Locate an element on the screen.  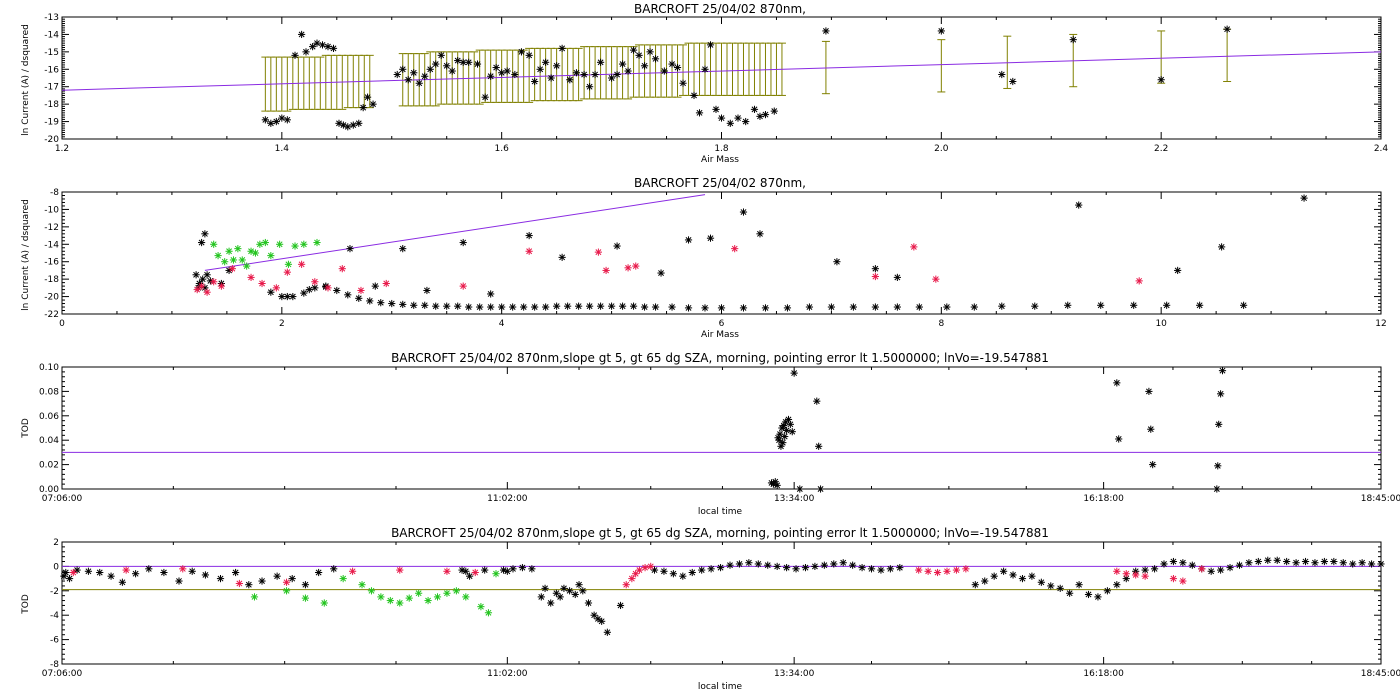
panel-2-ylabel: ln Current (A) / dsquared is located at coordinates (26, 255).